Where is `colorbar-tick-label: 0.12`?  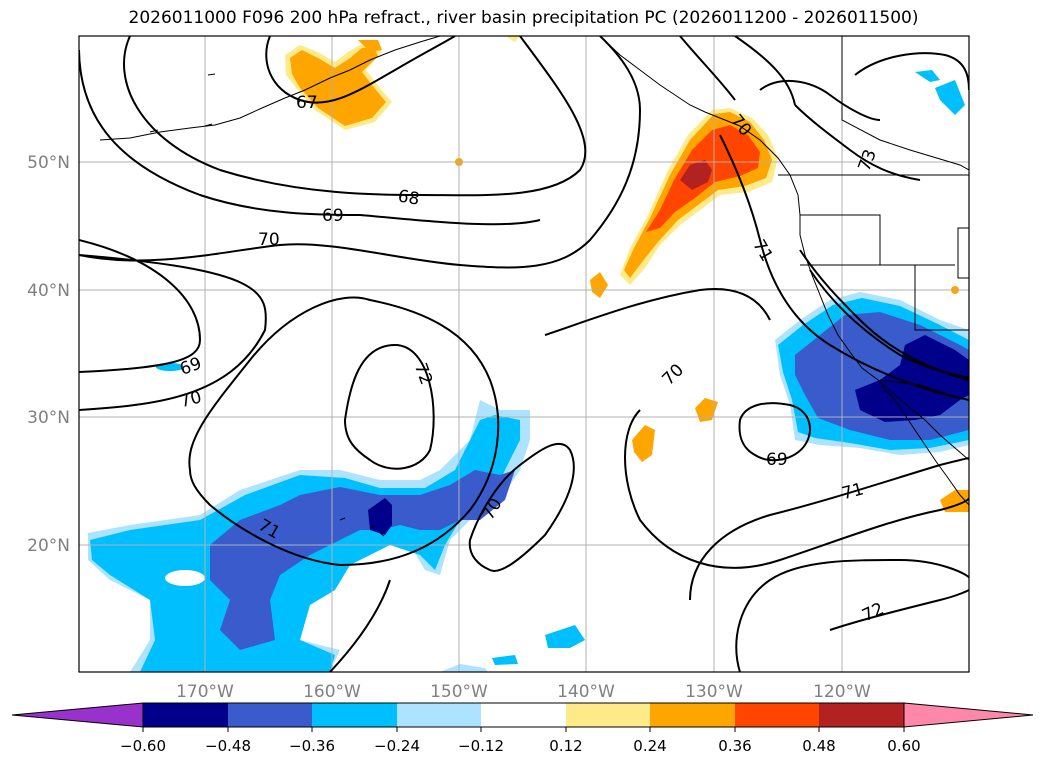
colorbar-tick-label: 0.12 is located at coordinates (565, 746).